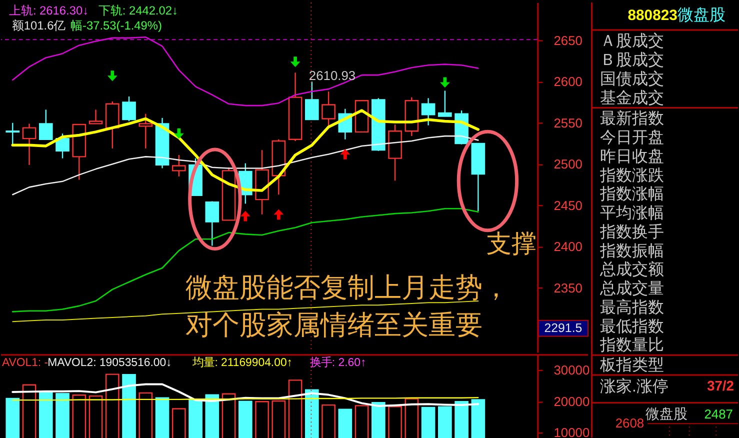  What do you see at coordinates (338, 363) in the screenshot?
I see `annotation: 换手: 2.60↑` at bounding box center [338, 363].